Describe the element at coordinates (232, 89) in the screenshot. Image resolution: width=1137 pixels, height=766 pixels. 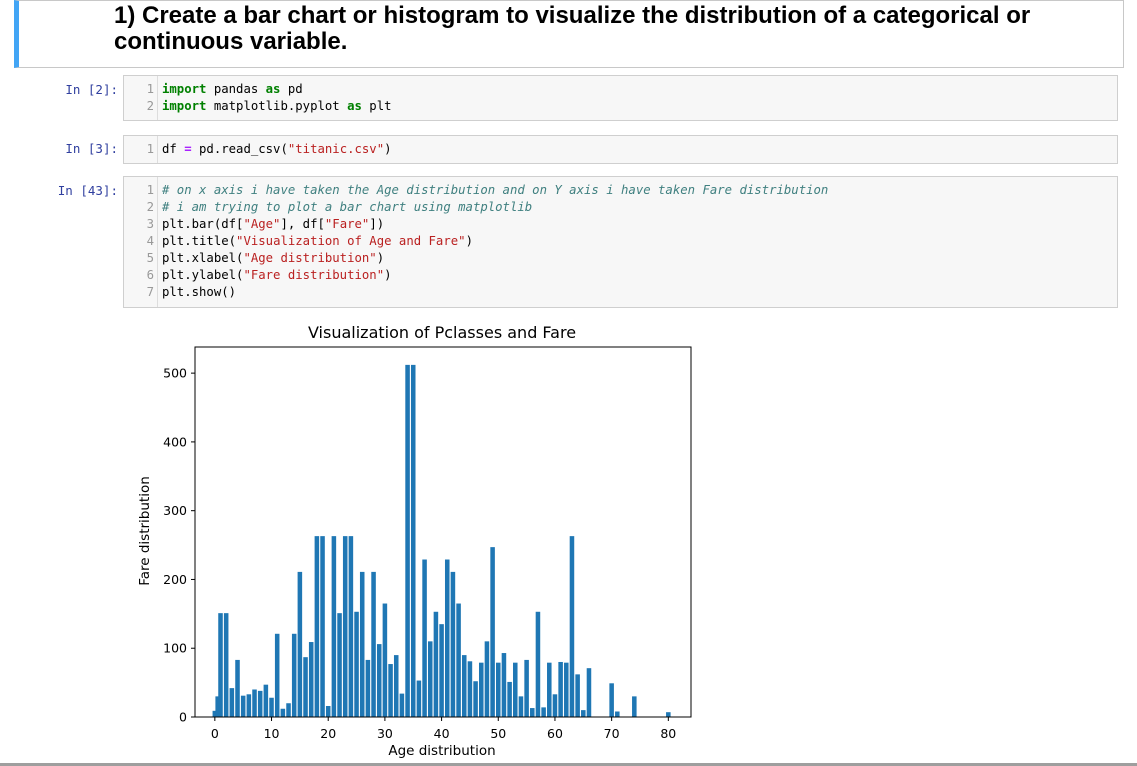
I see `code-text: import pandas as pd` at that location.